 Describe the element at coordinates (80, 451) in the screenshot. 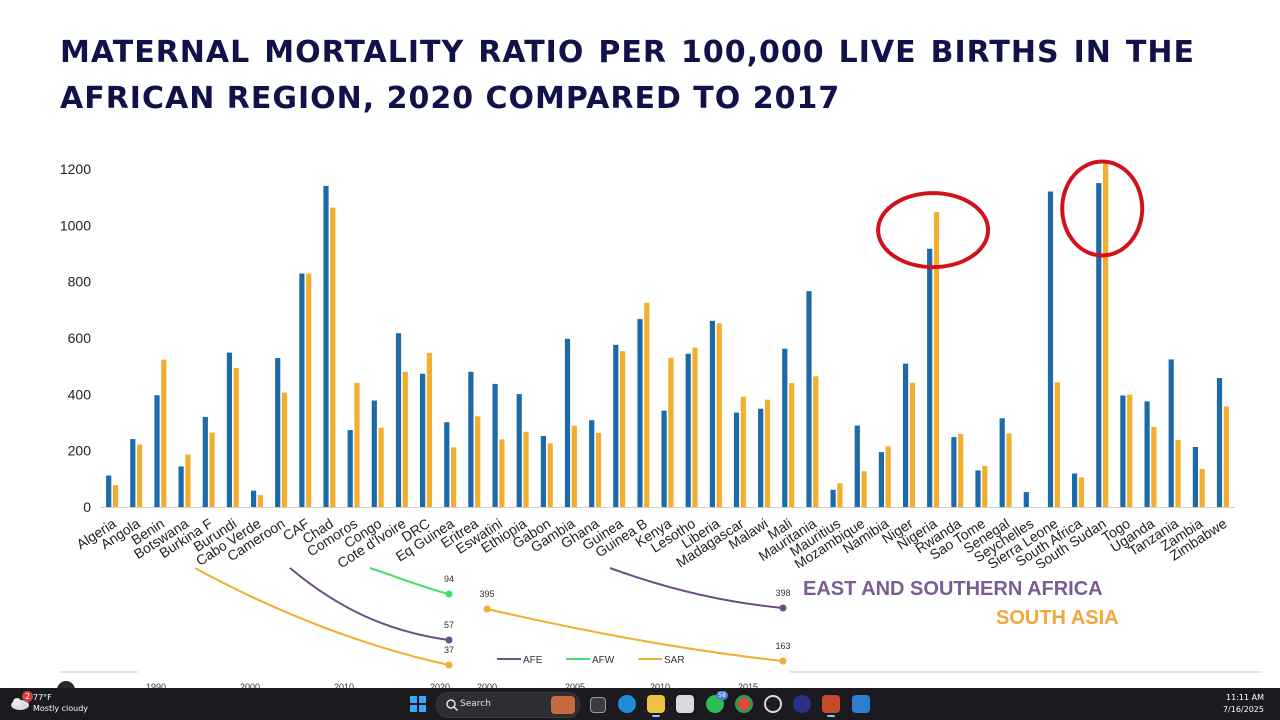

I see `y-tick-label: 200` at that location.